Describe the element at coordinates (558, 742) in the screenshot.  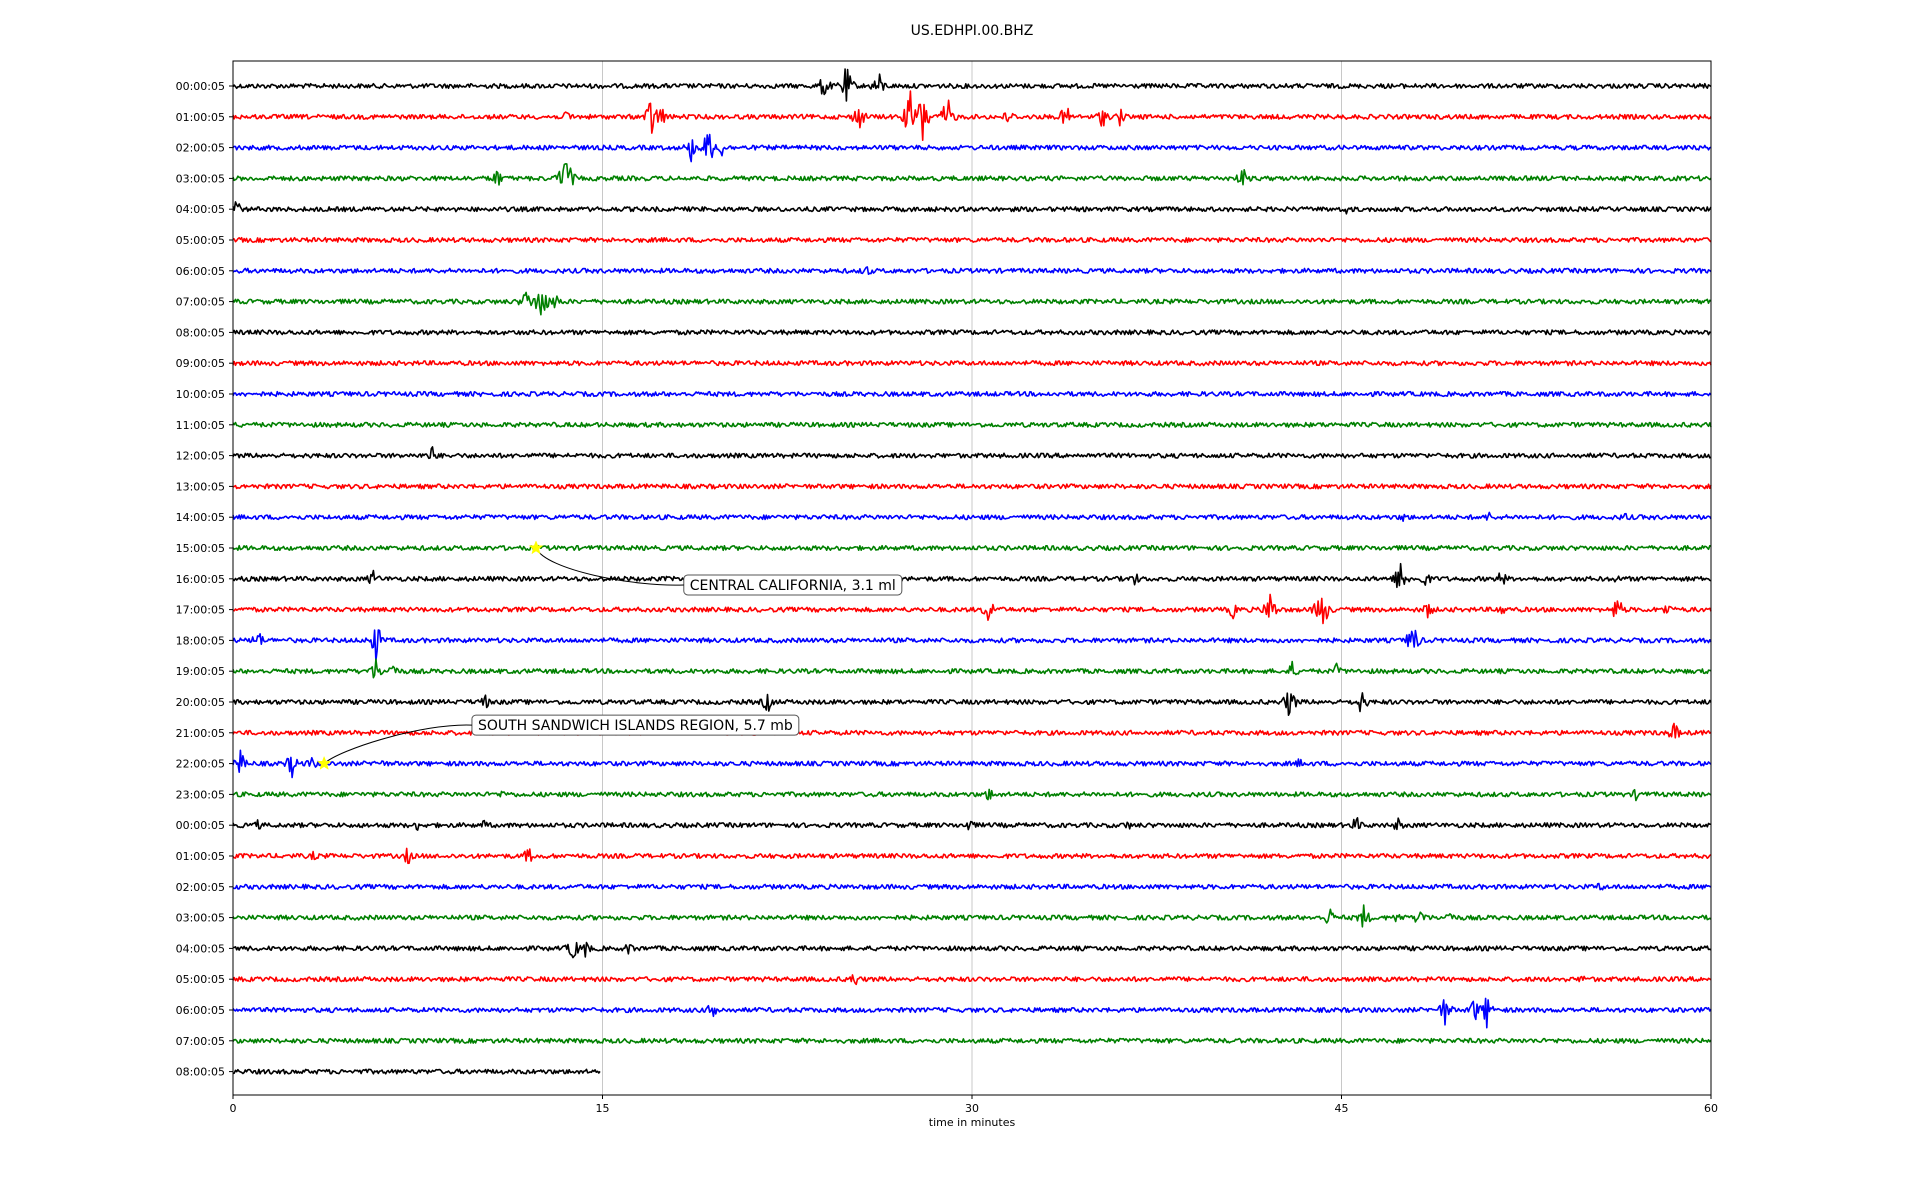
I see `event-annotation: SOUTH SANDWICH ISLANDS REGION, 5.7 mb` at that location.